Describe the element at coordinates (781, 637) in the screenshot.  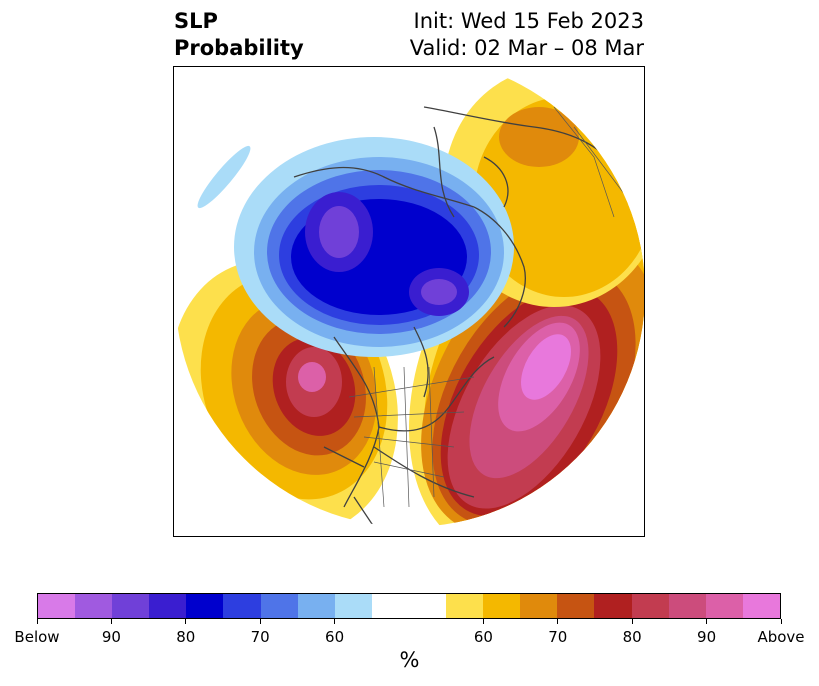
I see `colorbar-tick-label: Above` at that location.